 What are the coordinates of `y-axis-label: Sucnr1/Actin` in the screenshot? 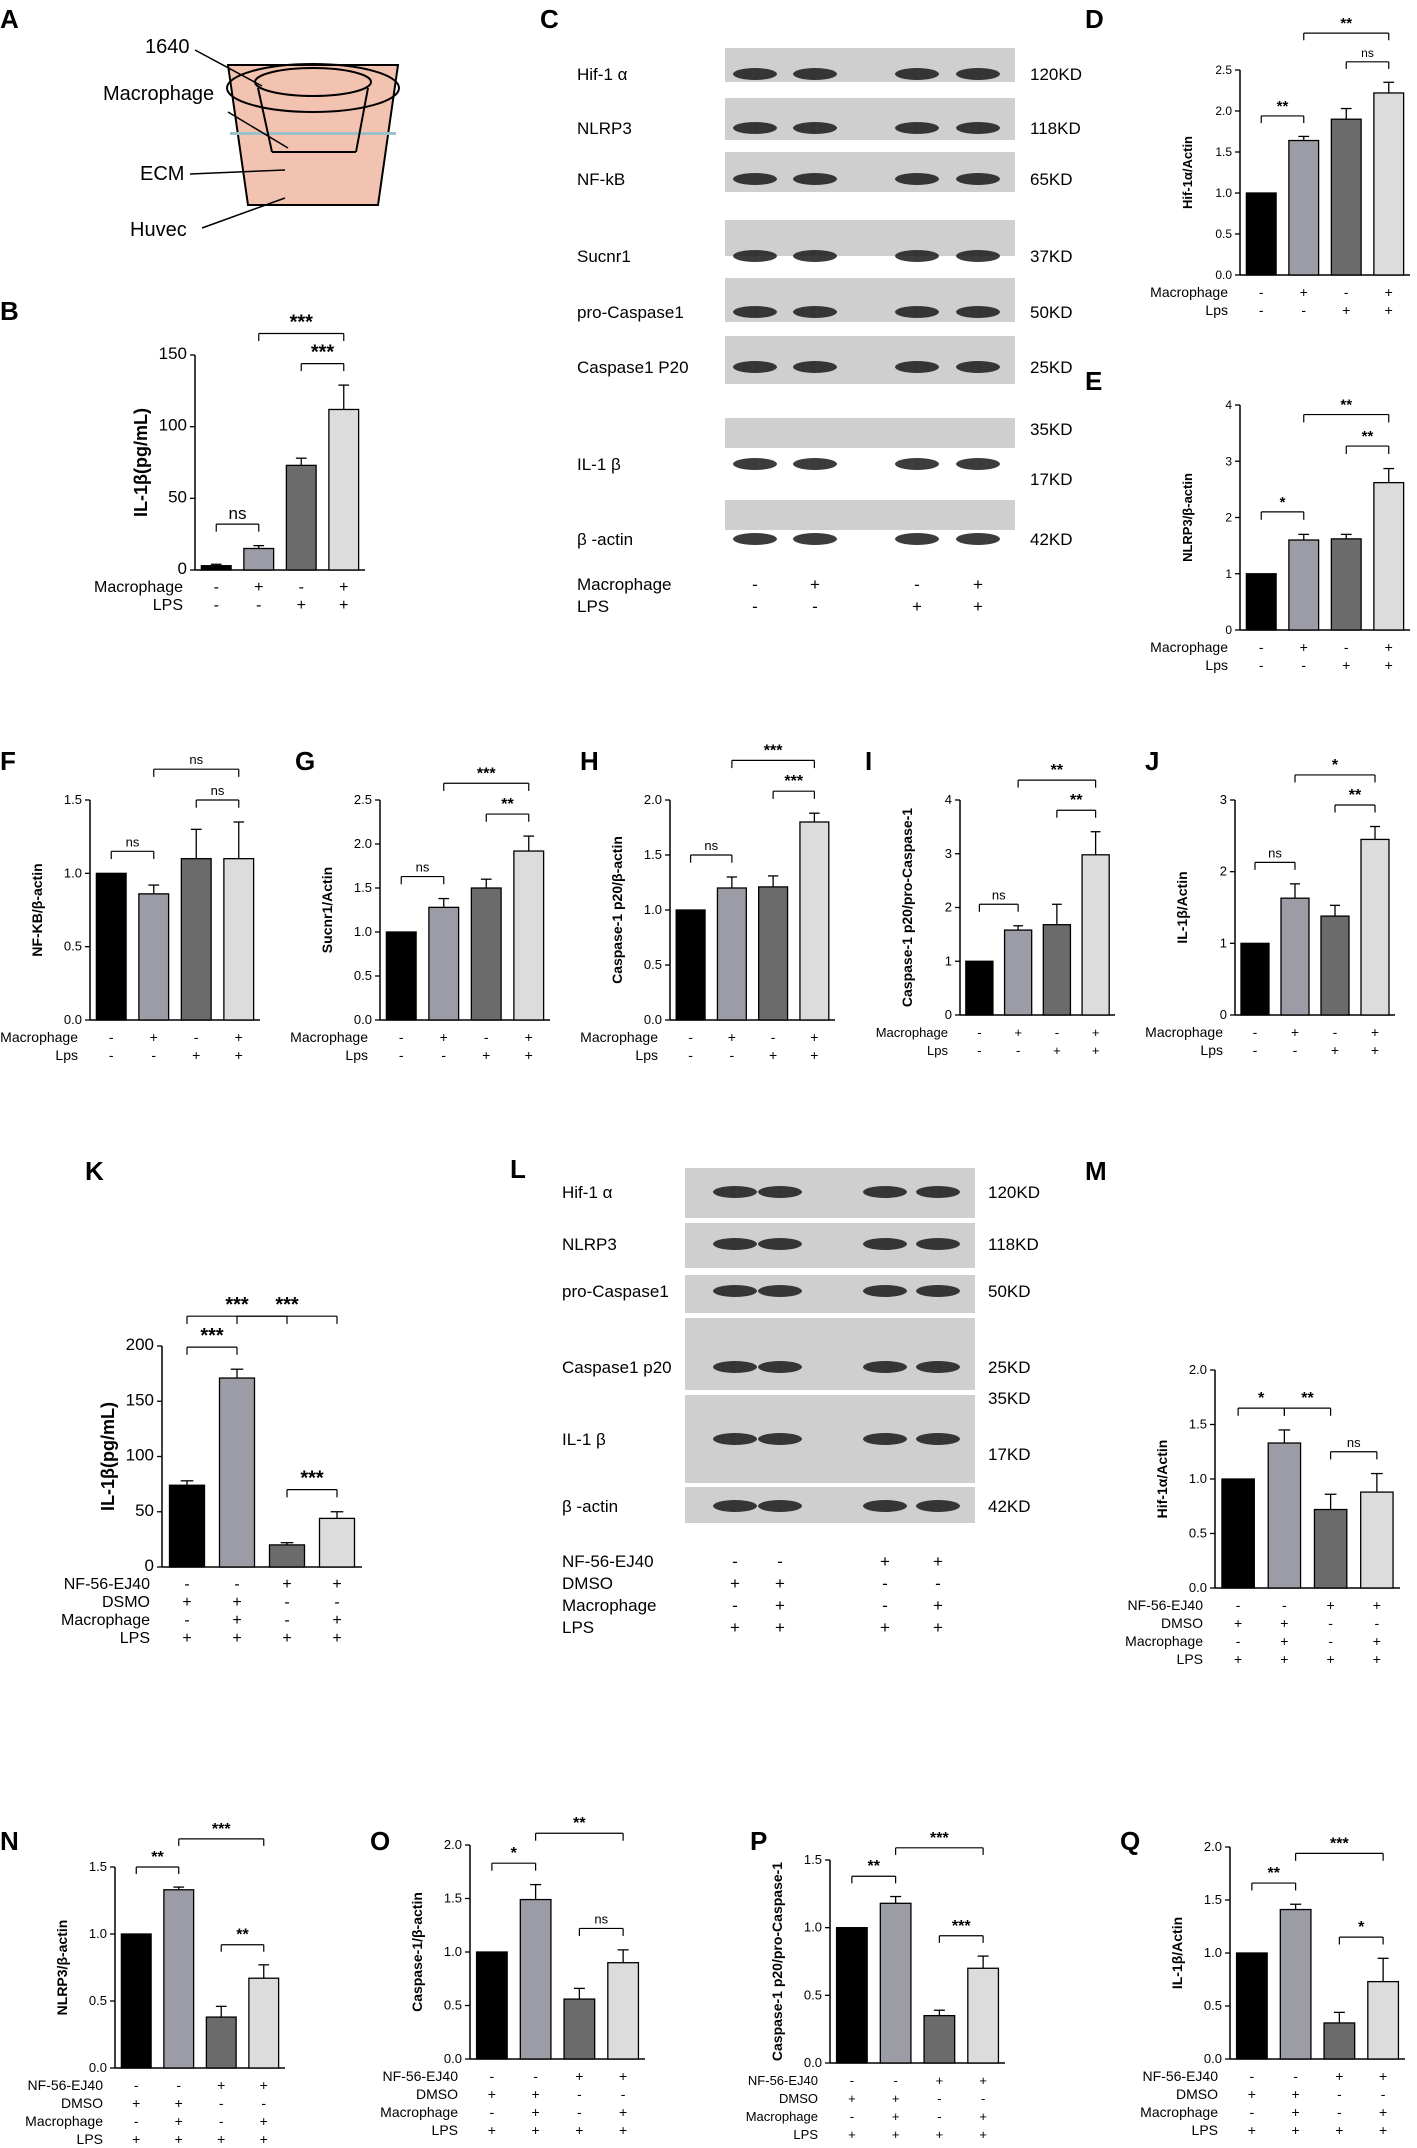 It's located at (327, 910).